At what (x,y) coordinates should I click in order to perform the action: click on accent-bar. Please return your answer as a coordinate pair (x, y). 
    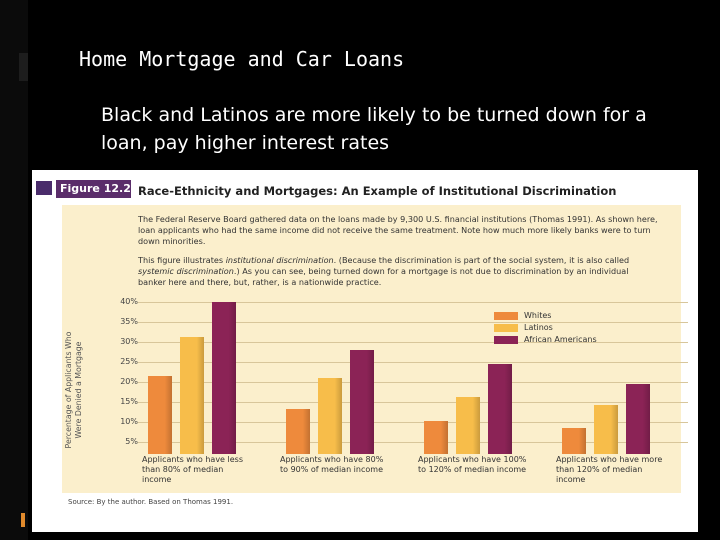
    Looking at the image, I should click on (23, 67).